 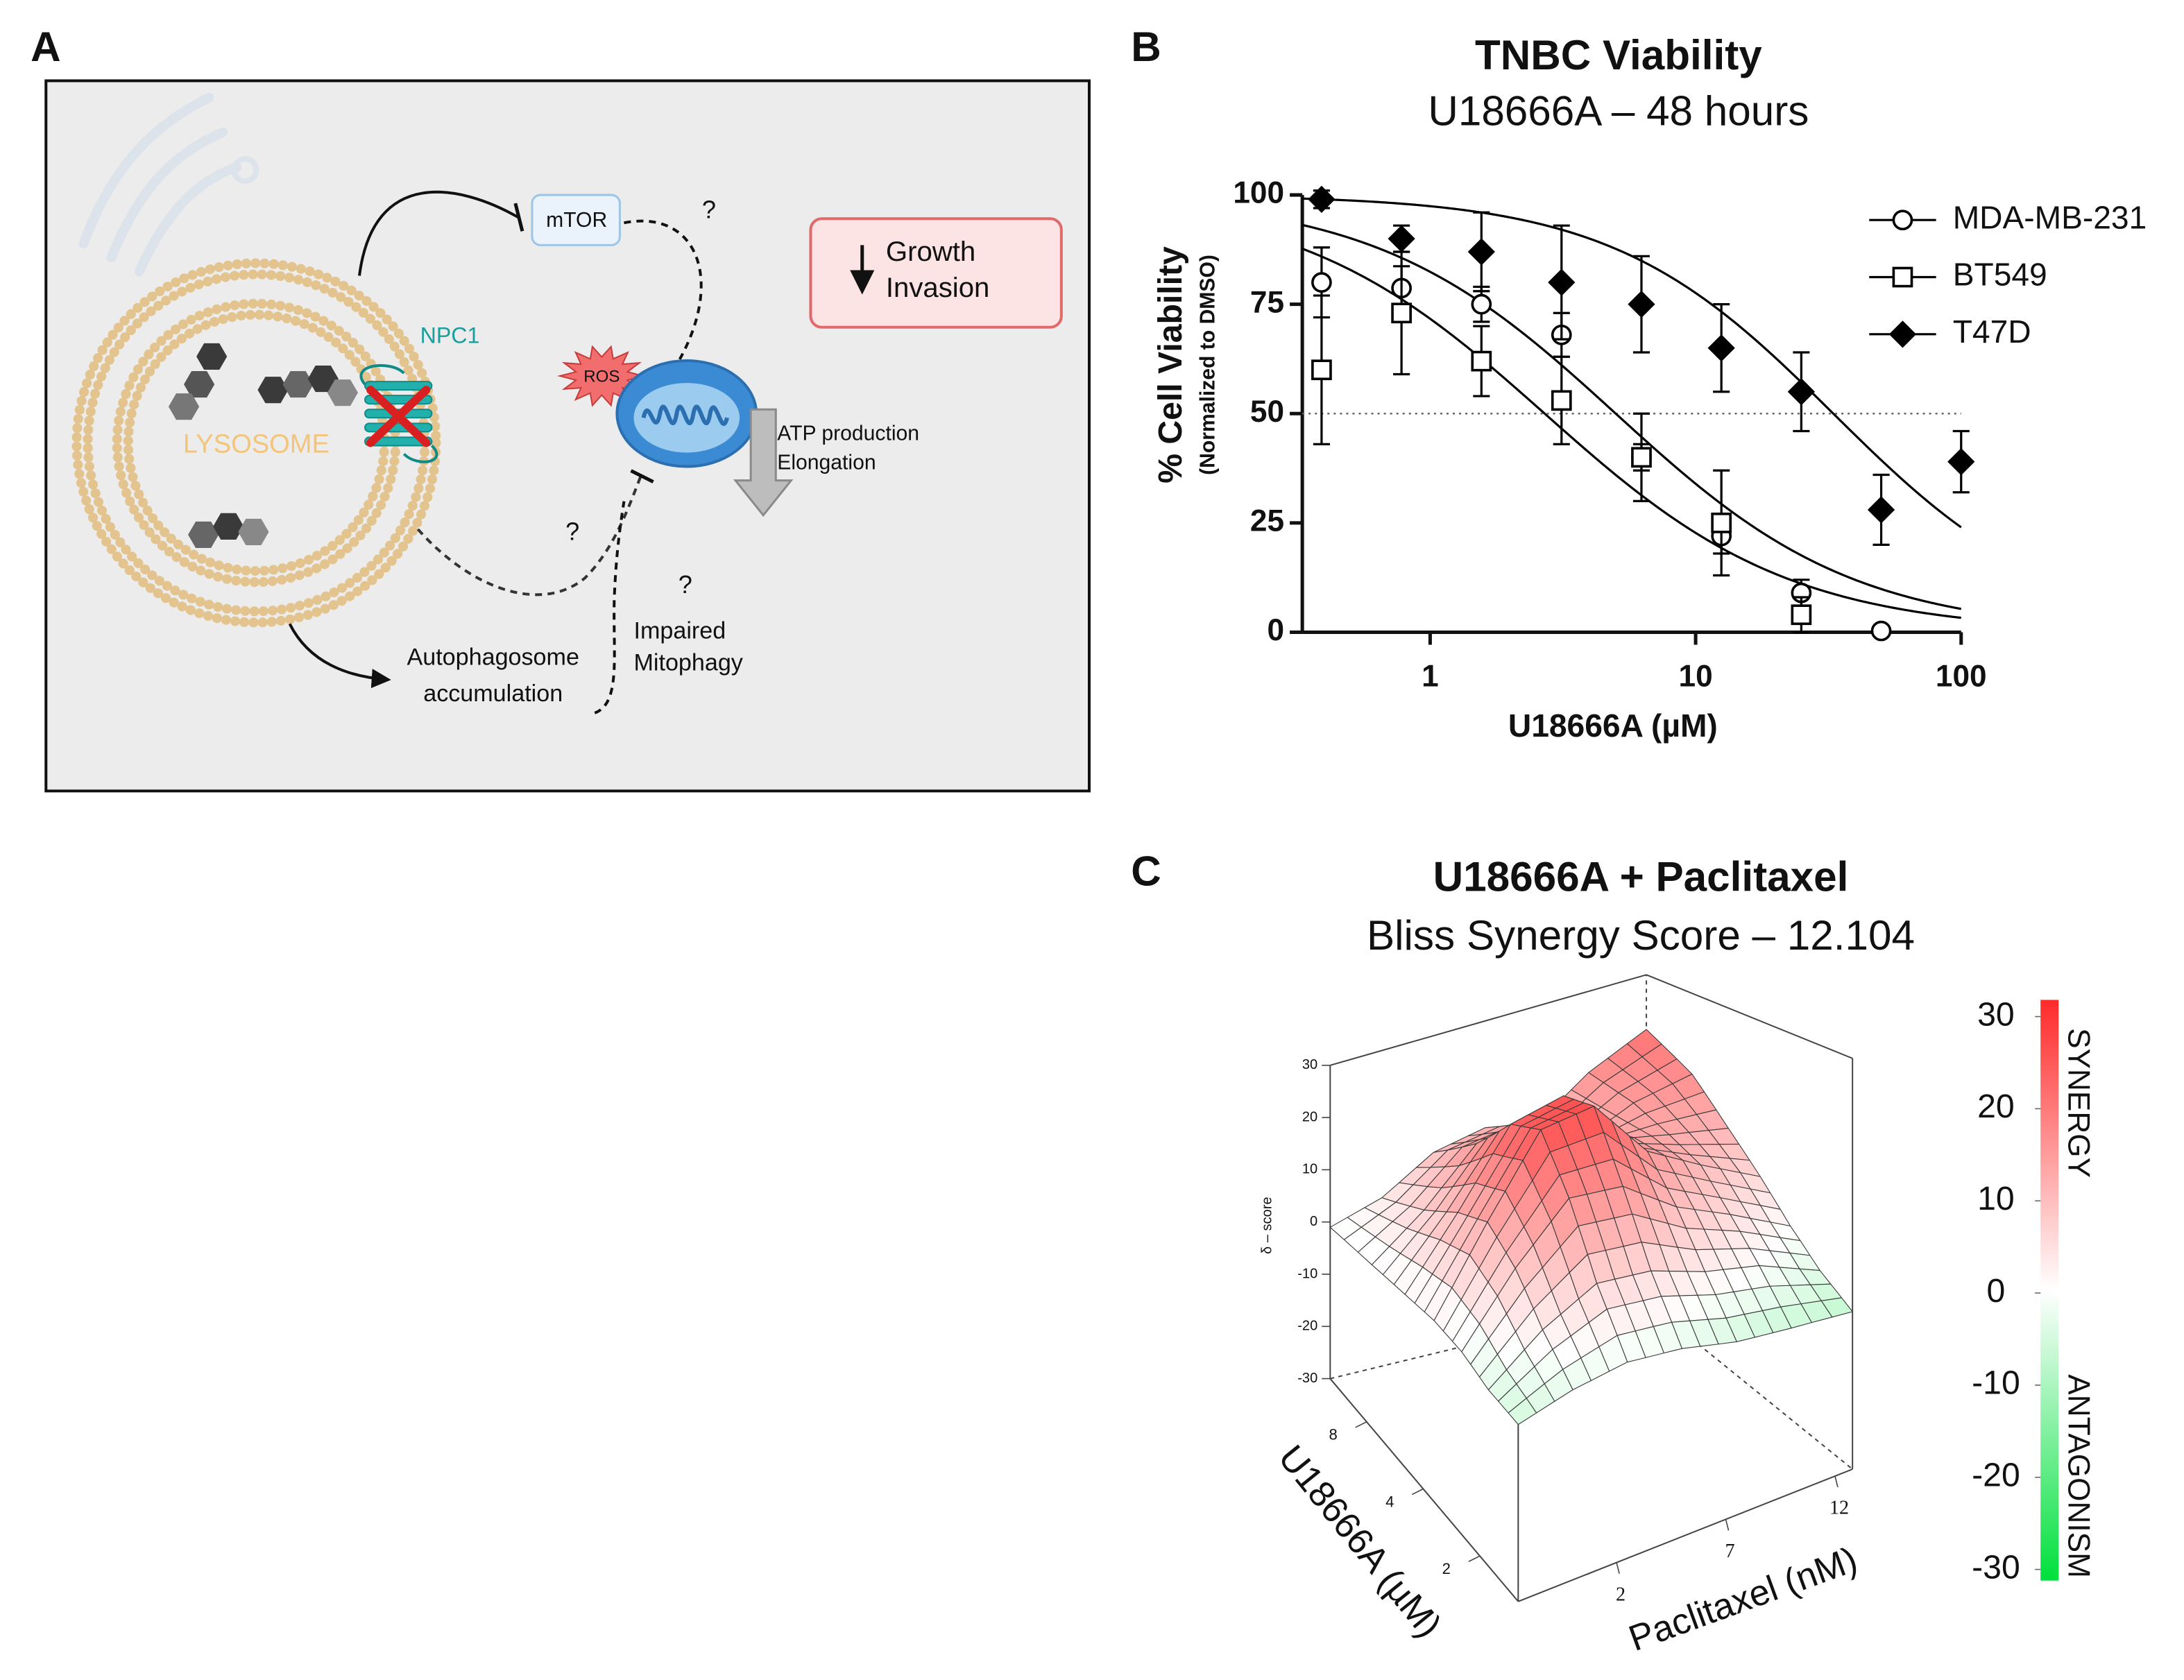 I want to click on ros-label: ROS, so click(x=601, y=376).